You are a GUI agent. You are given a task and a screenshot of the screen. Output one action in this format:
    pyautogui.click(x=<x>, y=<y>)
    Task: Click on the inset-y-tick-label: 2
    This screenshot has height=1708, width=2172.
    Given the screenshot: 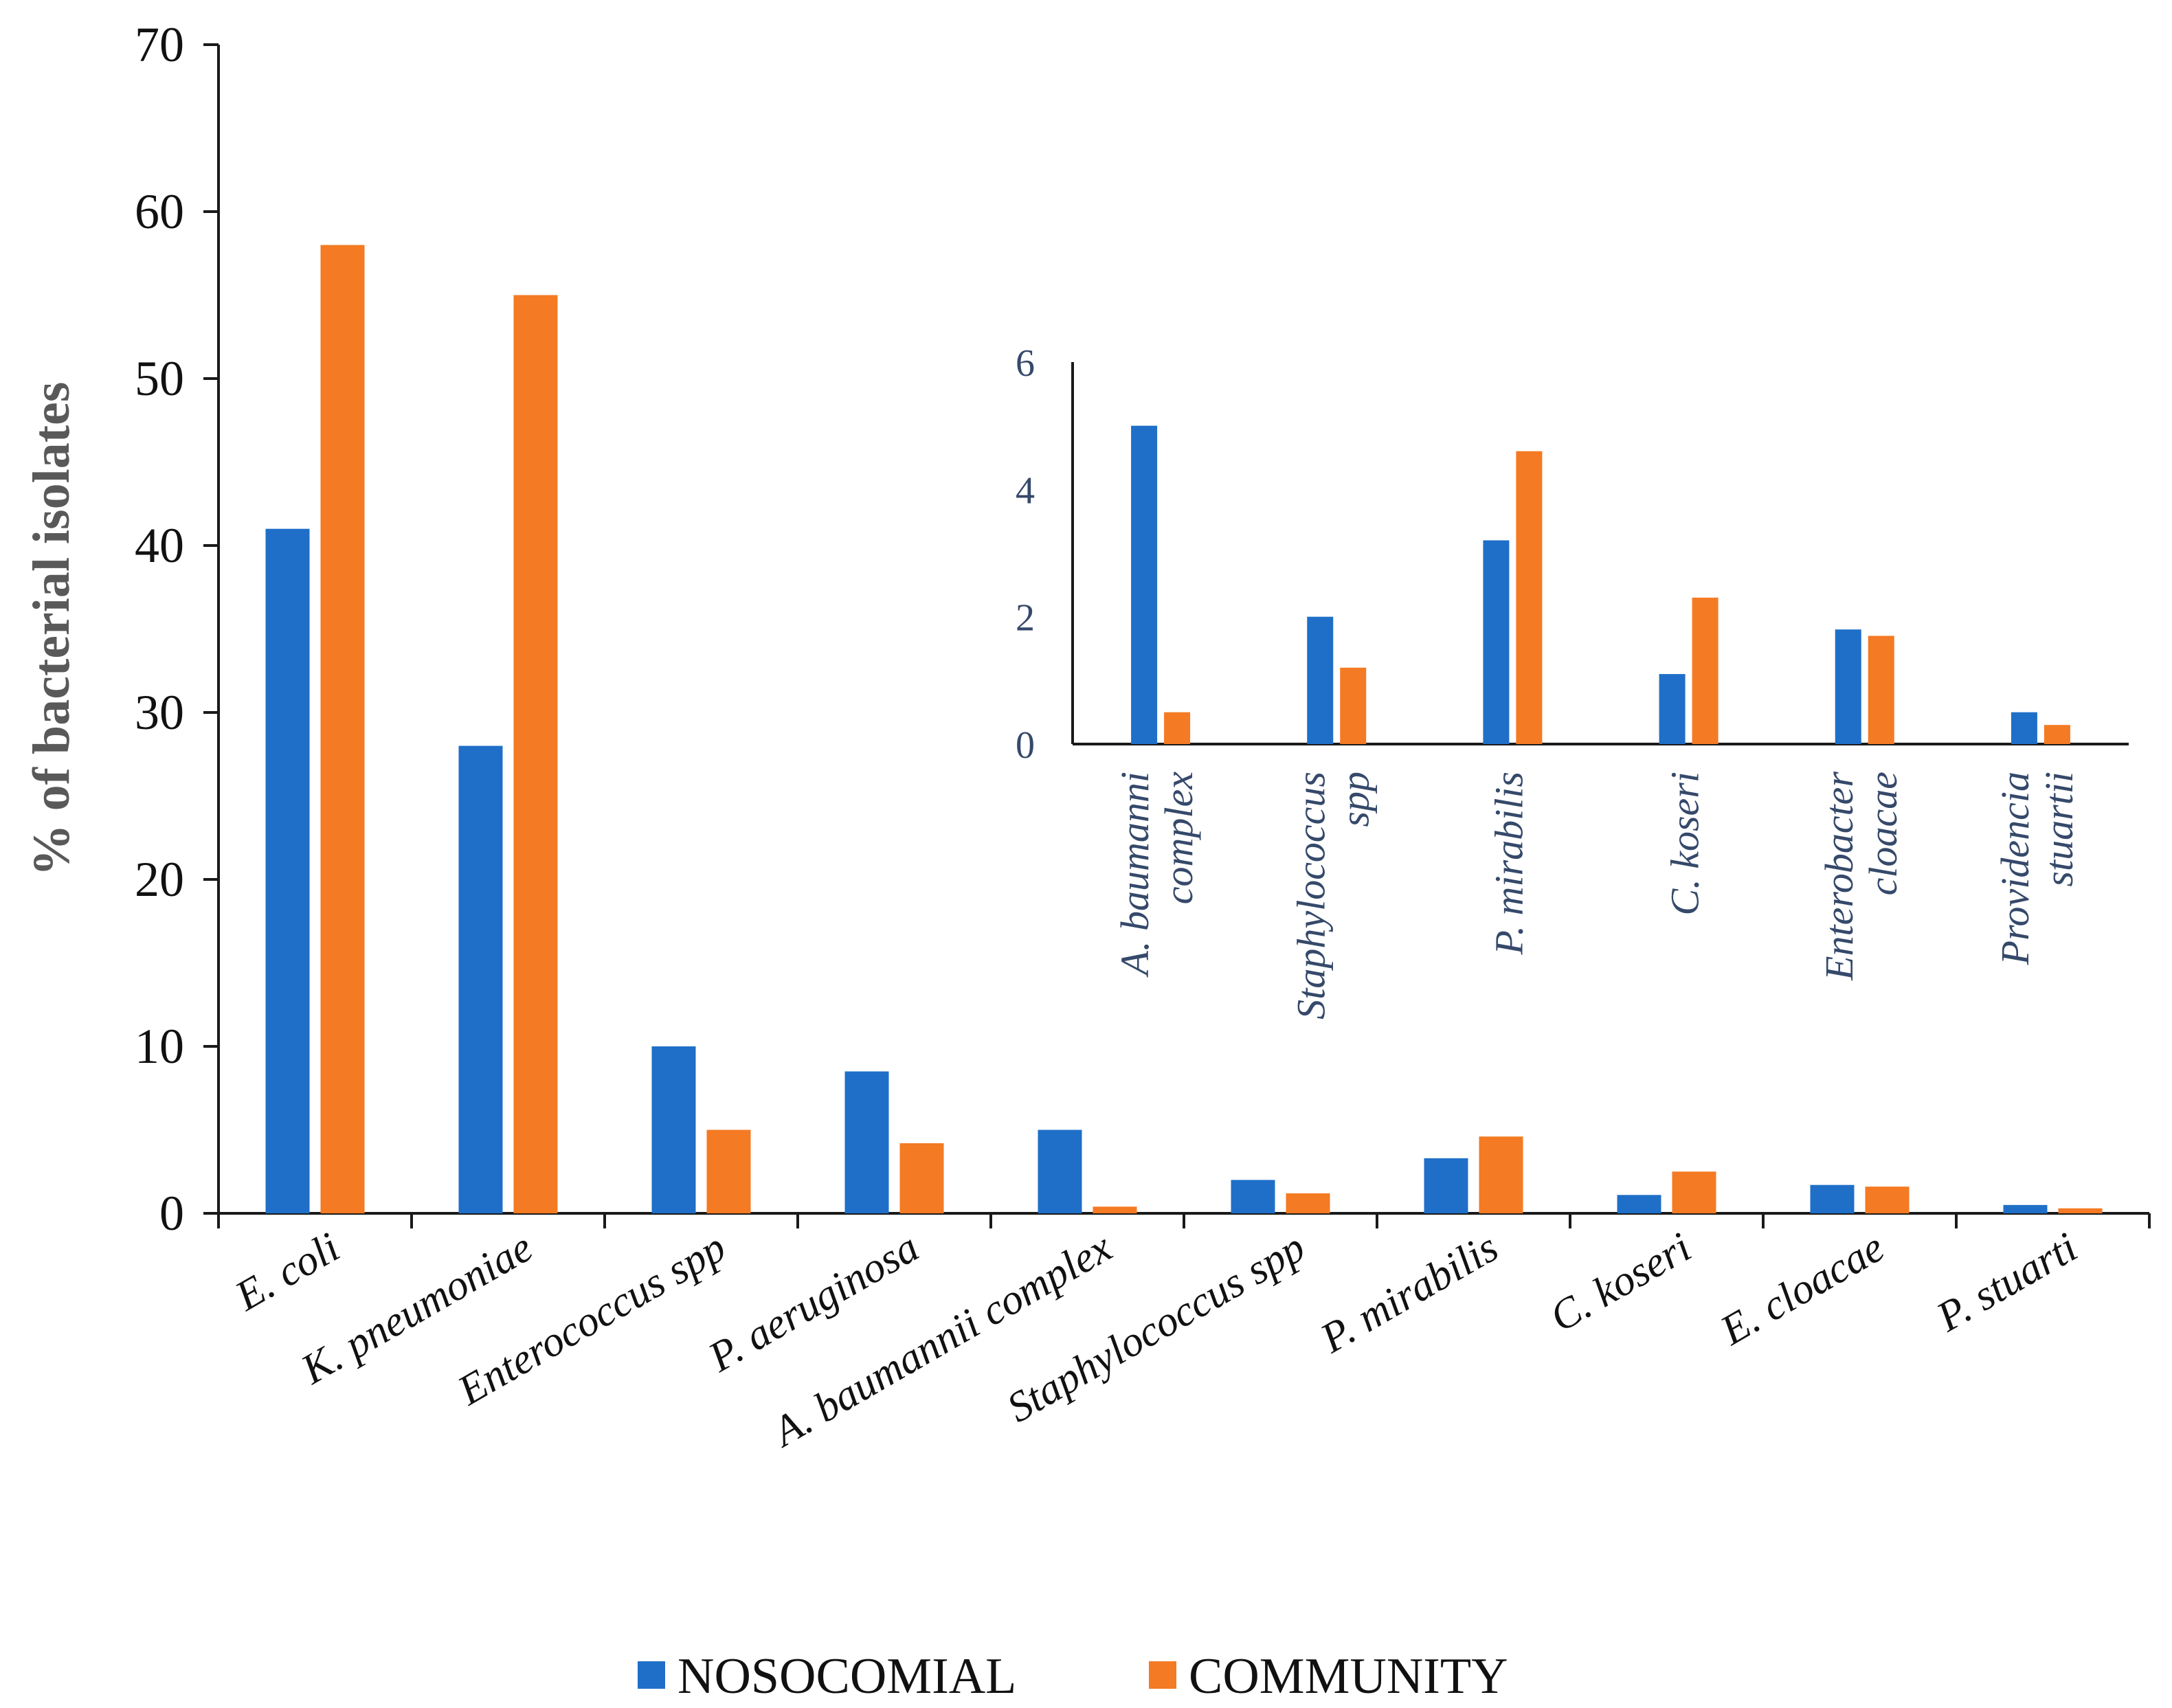 What is the action you would take?
    pyautogui.click(x=1025, y=618)
    